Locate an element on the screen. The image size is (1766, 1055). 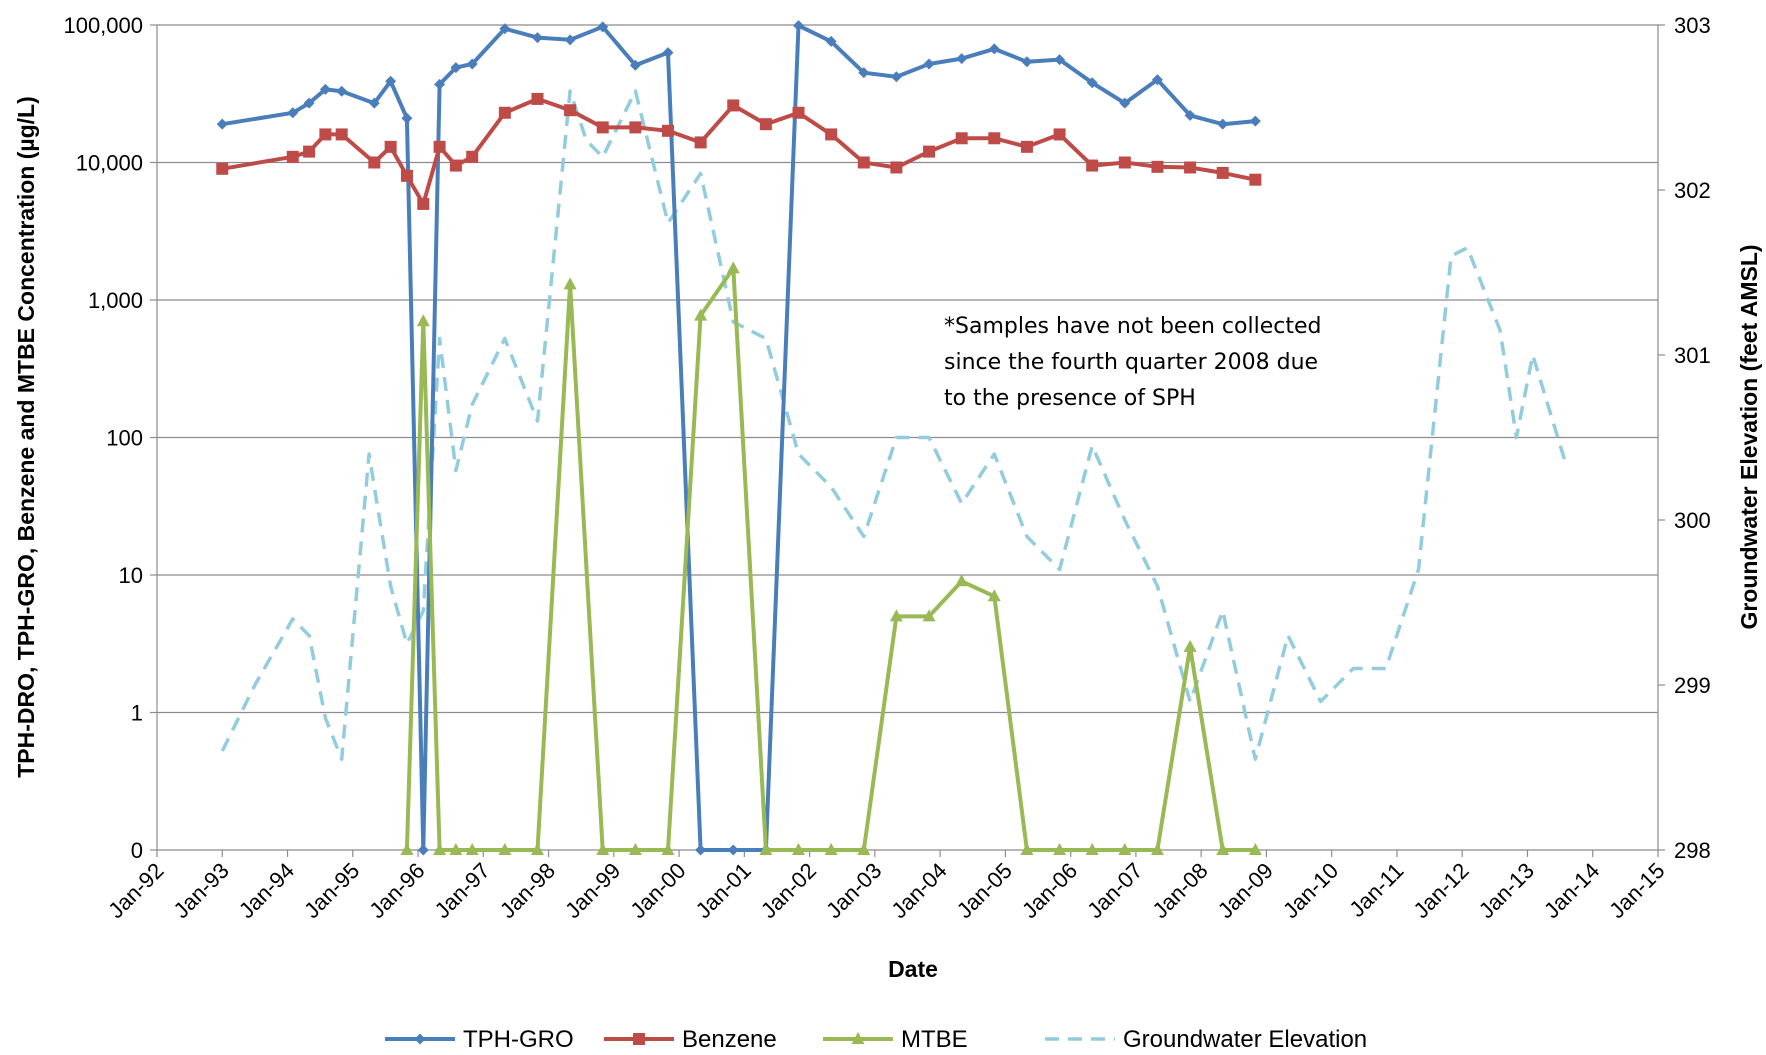
y-left-tick-label: 0 is located at coordinates (137, 850).